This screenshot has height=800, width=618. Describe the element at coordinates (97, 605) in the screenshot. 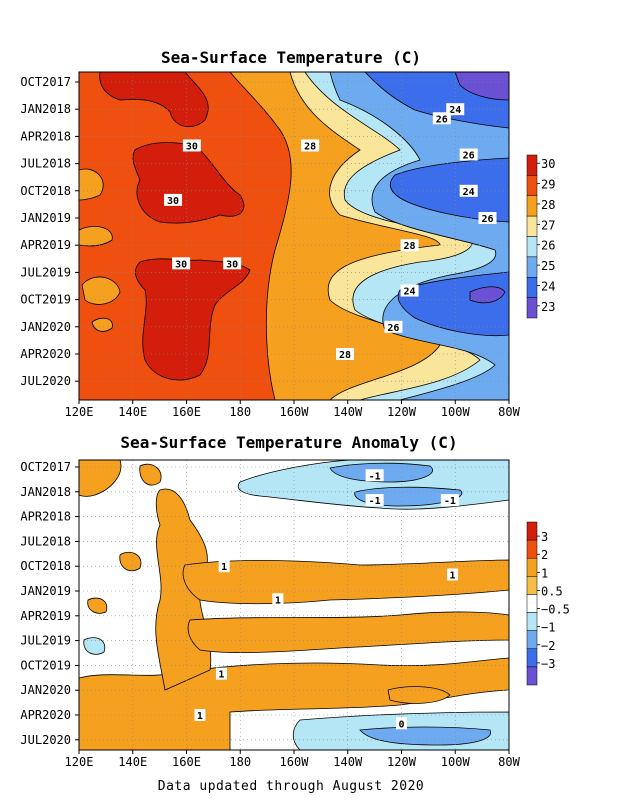

I see `ssta-region-warm-patch-c` at that location.